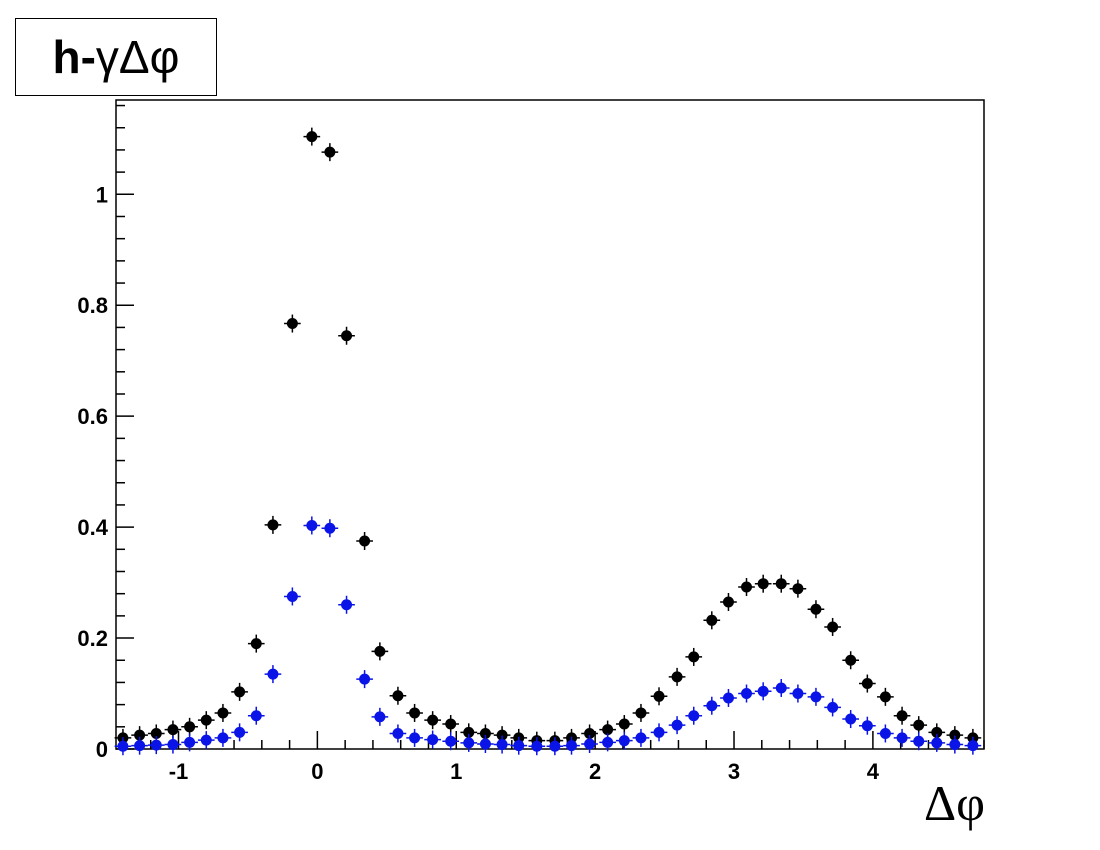 The width and height of the screenshot is (1100, 850). Describe the element at coordinates (92, 527) in the screenshot. I see `y-tick-label: 0.4` at that location.